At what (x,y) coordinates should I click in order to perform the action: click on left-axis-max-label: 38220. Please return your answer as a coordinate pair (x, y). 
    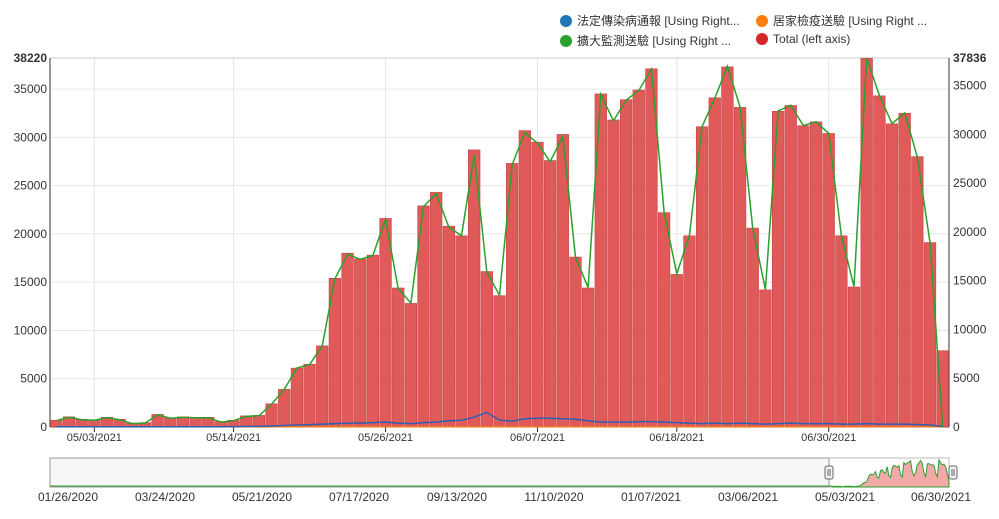
    Looking at the image, I should click on (31, 58).